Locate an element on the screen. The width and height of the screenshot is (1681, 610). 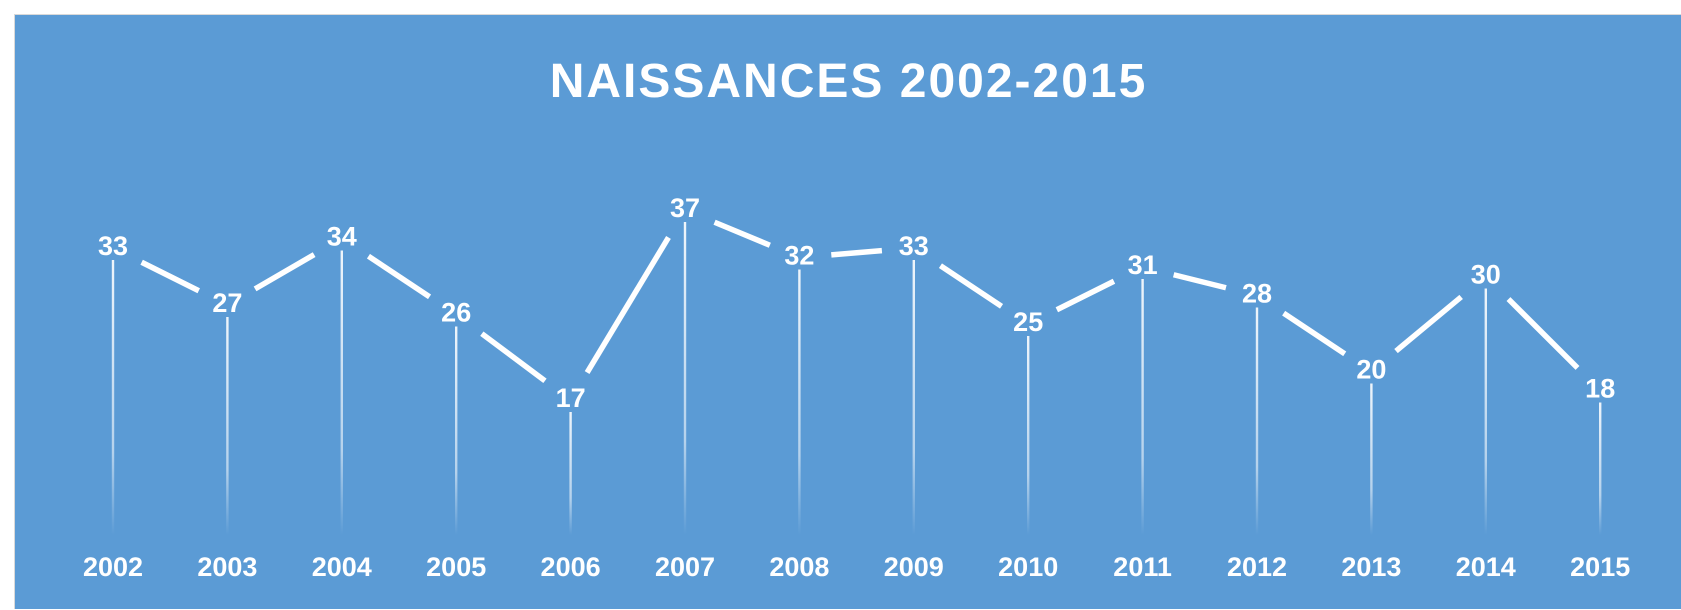
chart-title: NAISSANCES 2002-2015 is located at coordinates (848, 81).